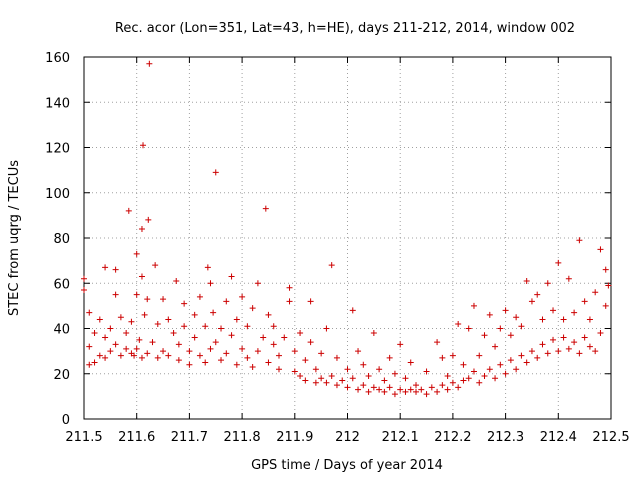 The image size is (640, 480). I want to click on y-tick-label: 40, so click(61, 330).